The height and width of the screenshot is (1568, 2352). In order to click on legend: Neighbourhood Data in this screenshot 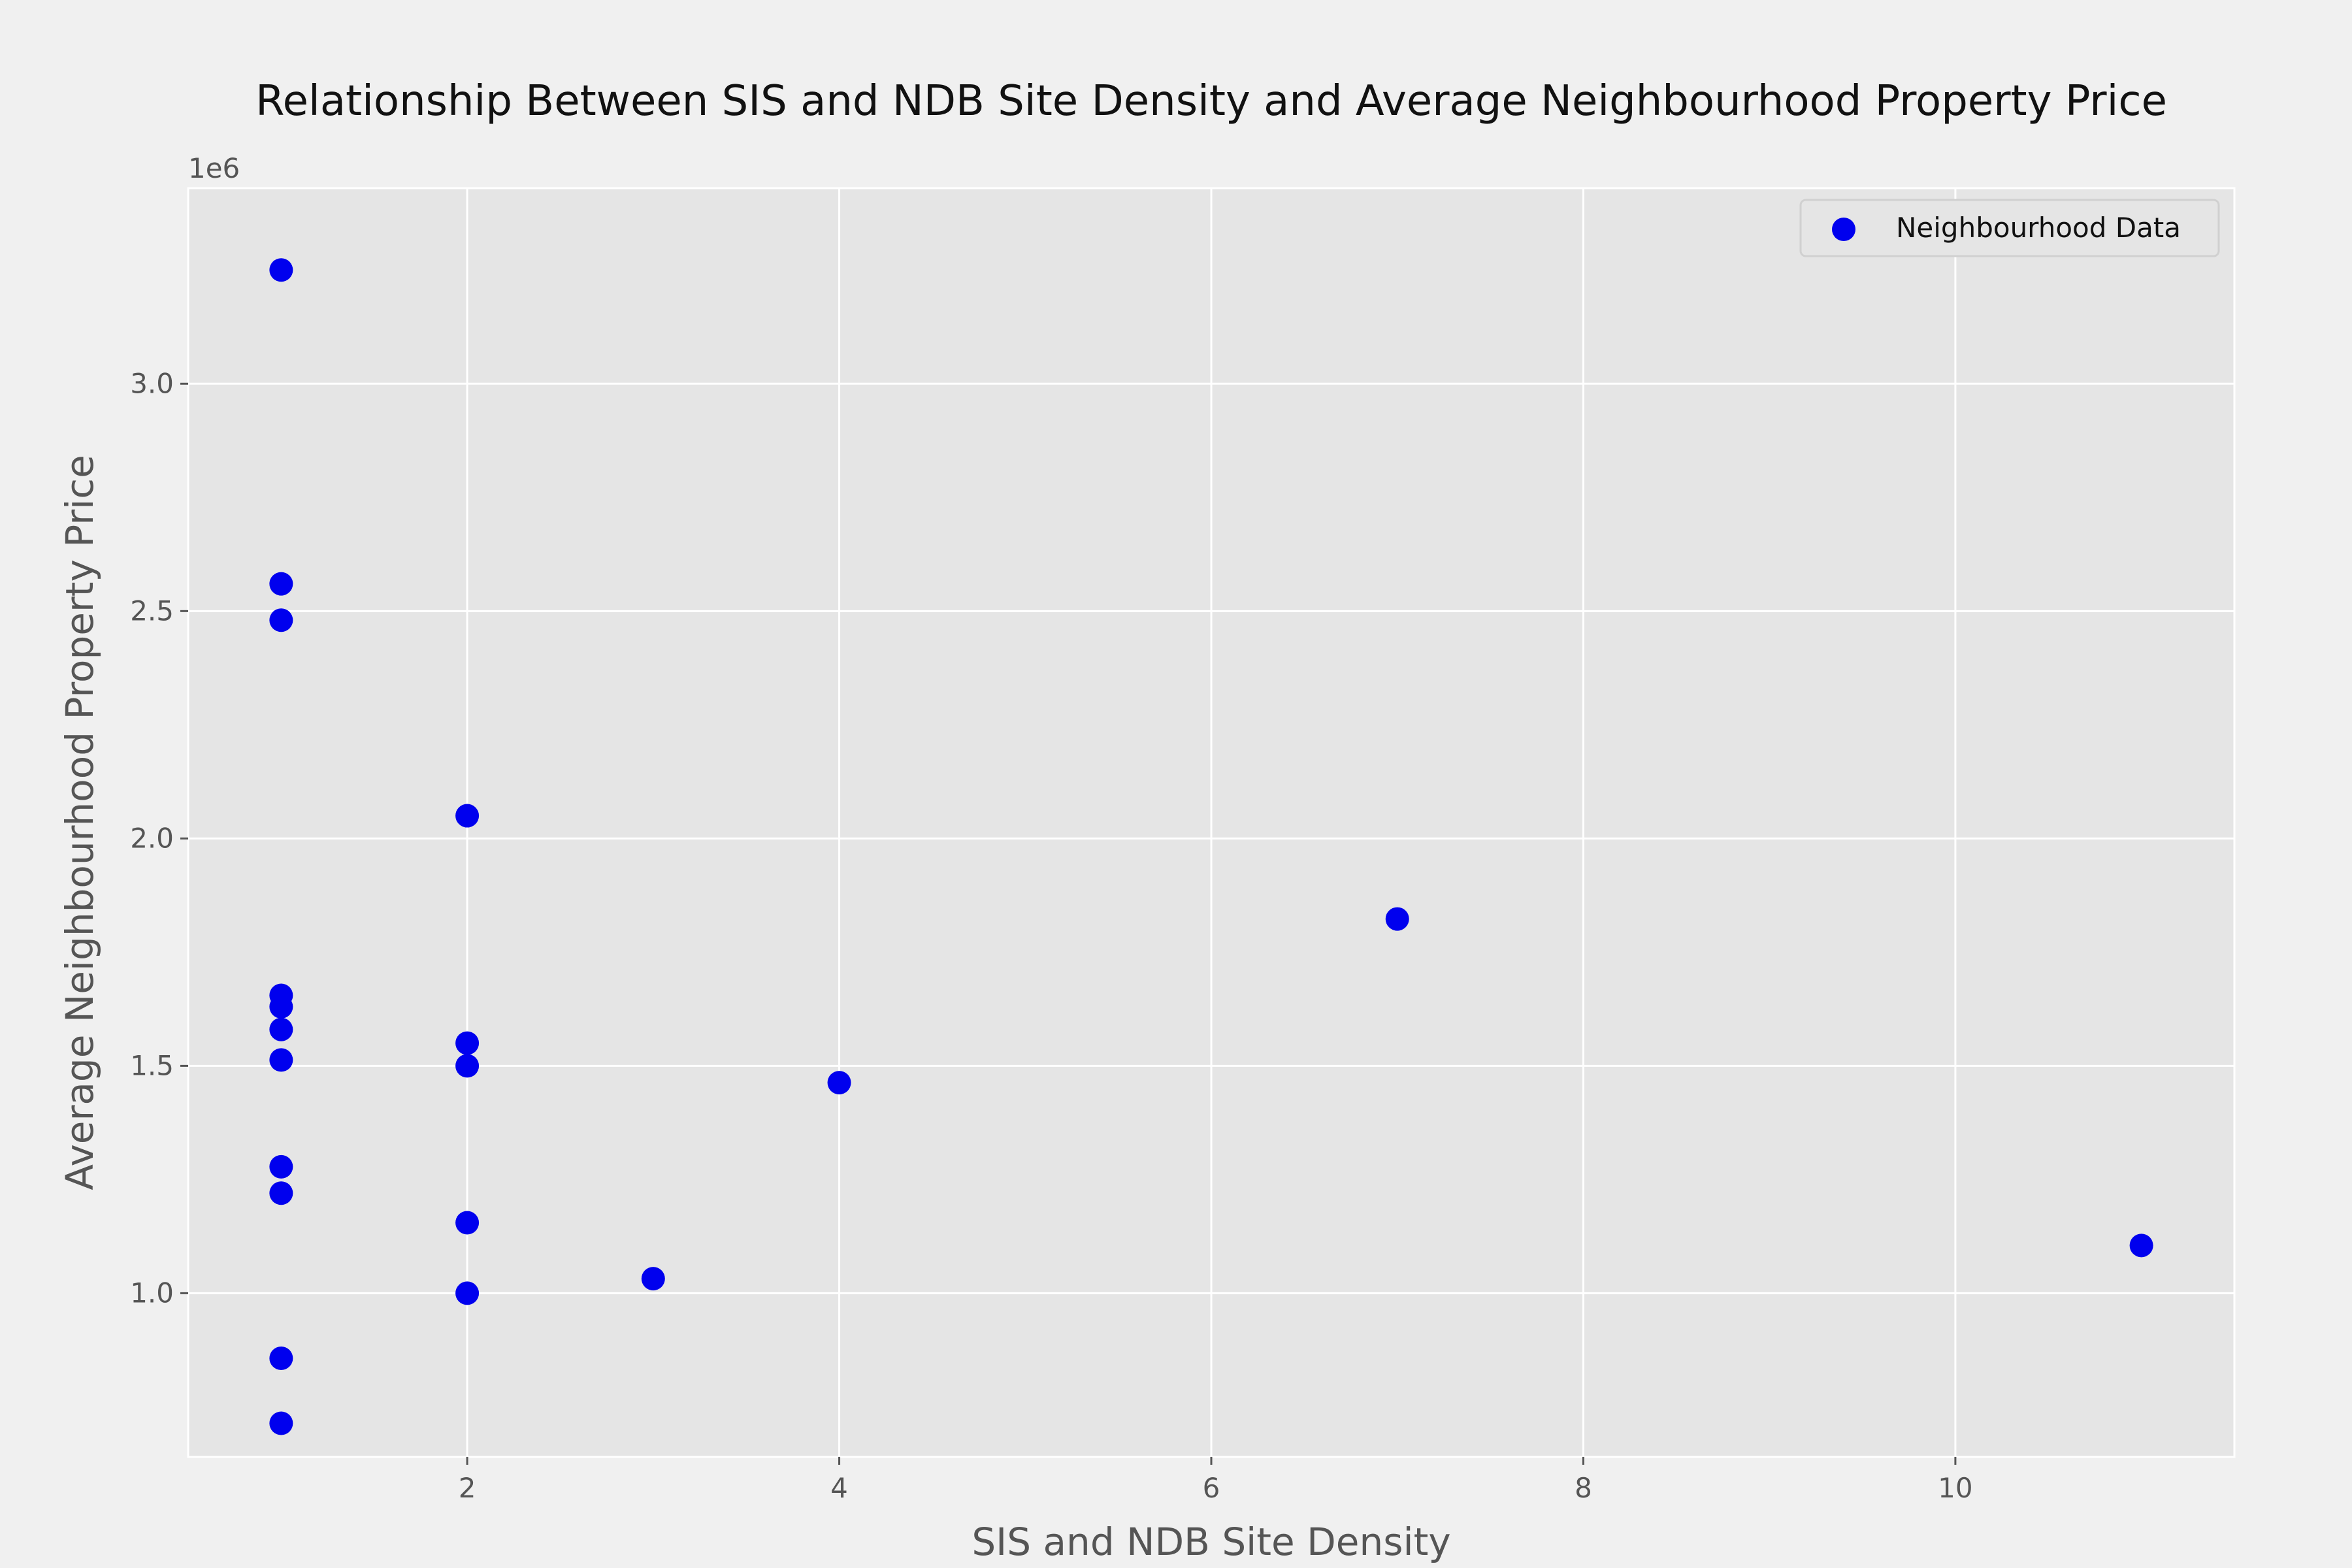, I will do `click(2009, 228)`.